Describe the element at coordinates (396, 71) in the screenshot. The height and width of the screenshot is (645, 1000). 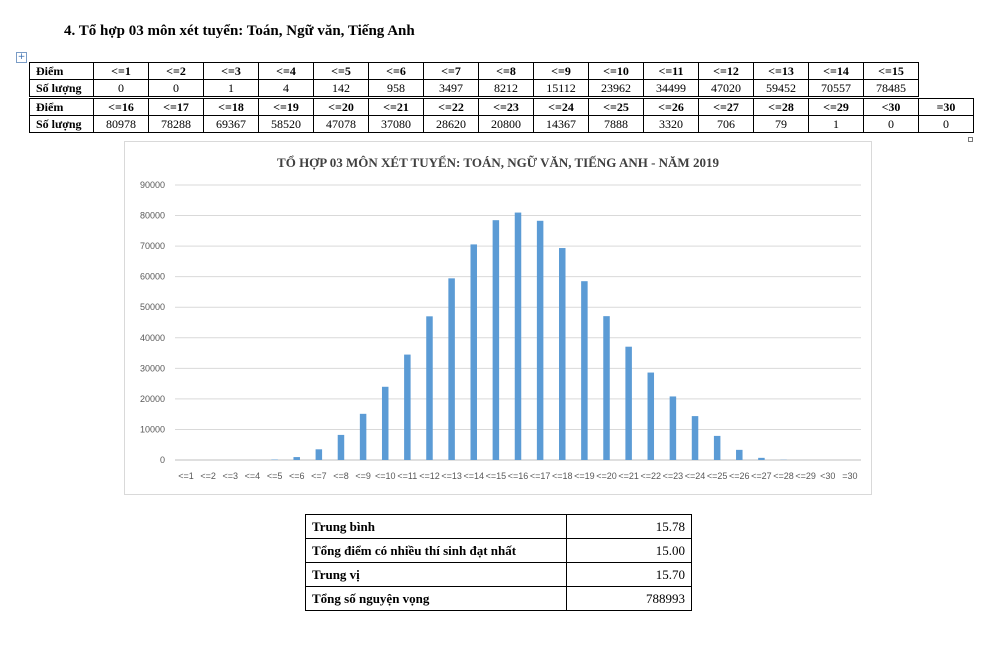
I see `score-header-cell: <=6` at that location.